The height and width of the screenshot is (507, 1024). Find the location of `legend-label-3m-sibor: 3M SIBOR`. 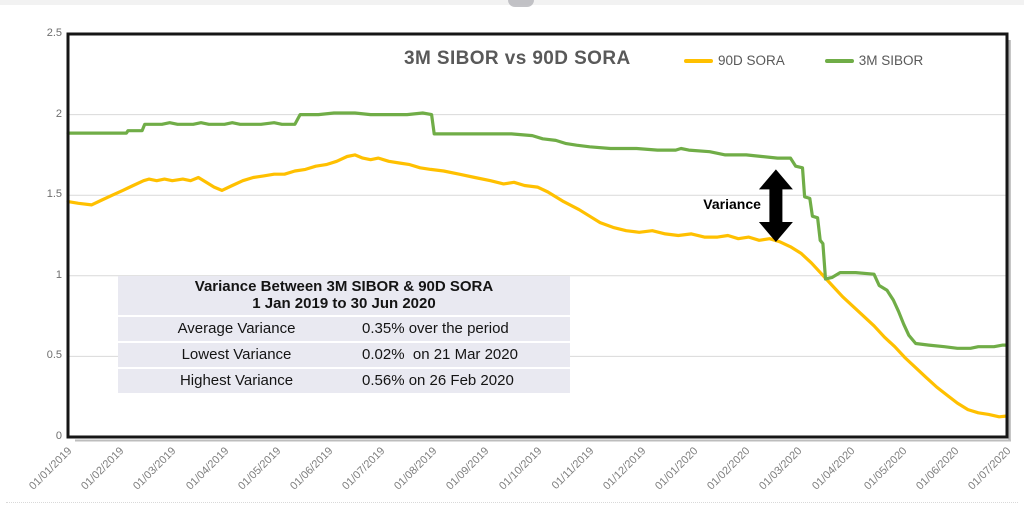

legend-label-3m-sibor: 3M SIBOR is located at coordinates (891, 60).